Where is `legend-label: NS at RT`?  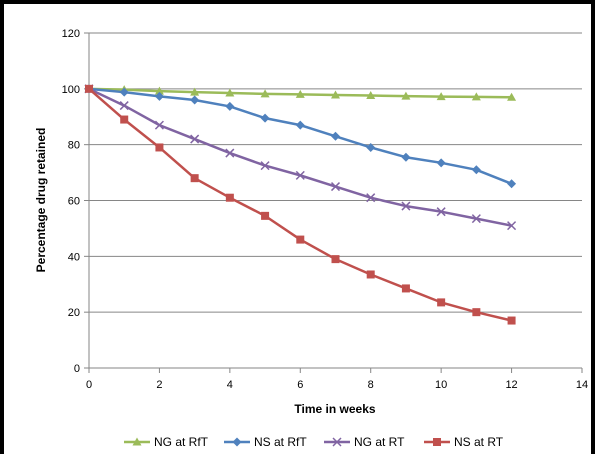 legend-label: NS at RT is located at coordinates (479, 442).